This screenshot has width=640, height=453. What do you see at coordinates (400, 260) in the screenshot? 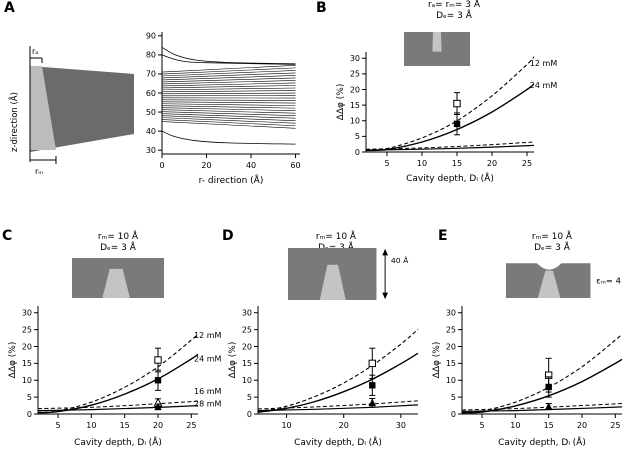
I see `svg-text: 40 Å` at bounding box center [400, 260].